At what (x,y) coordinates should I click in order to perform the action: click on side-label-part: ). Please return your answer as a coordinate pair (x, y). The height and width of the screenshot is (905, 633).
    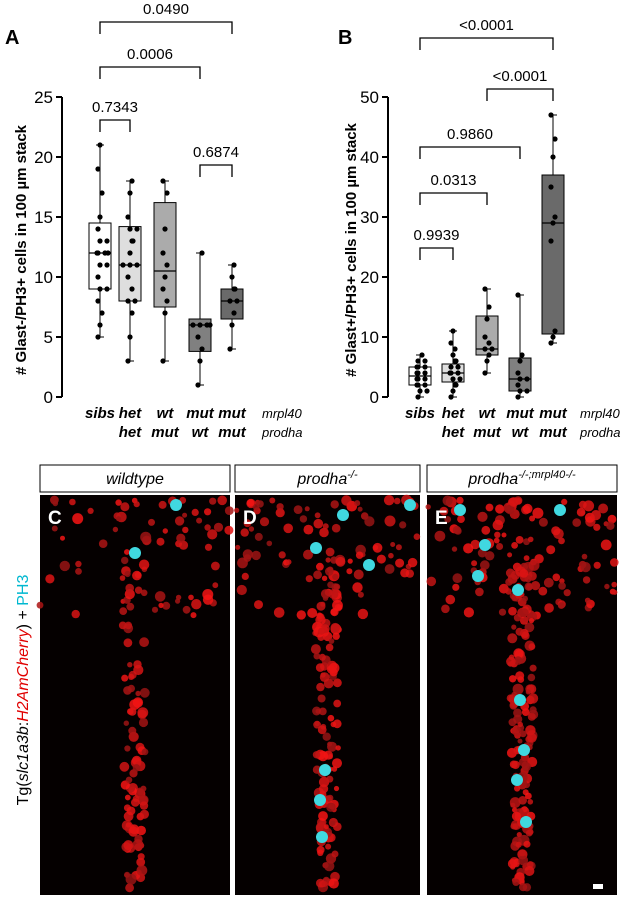
    Looking at the image, I should click on (23, 626).